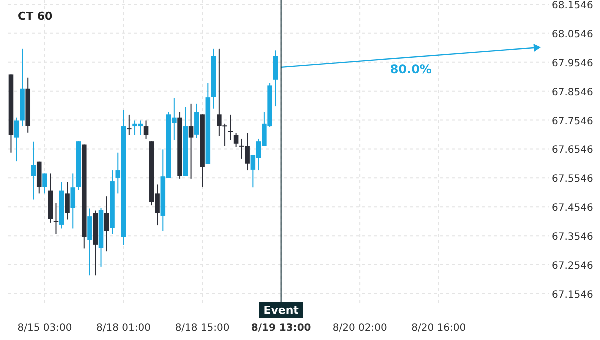  Describe the element at coordinates (573, 6) in the screenshot. I see `y-tick-label: 68.1546` at that location.